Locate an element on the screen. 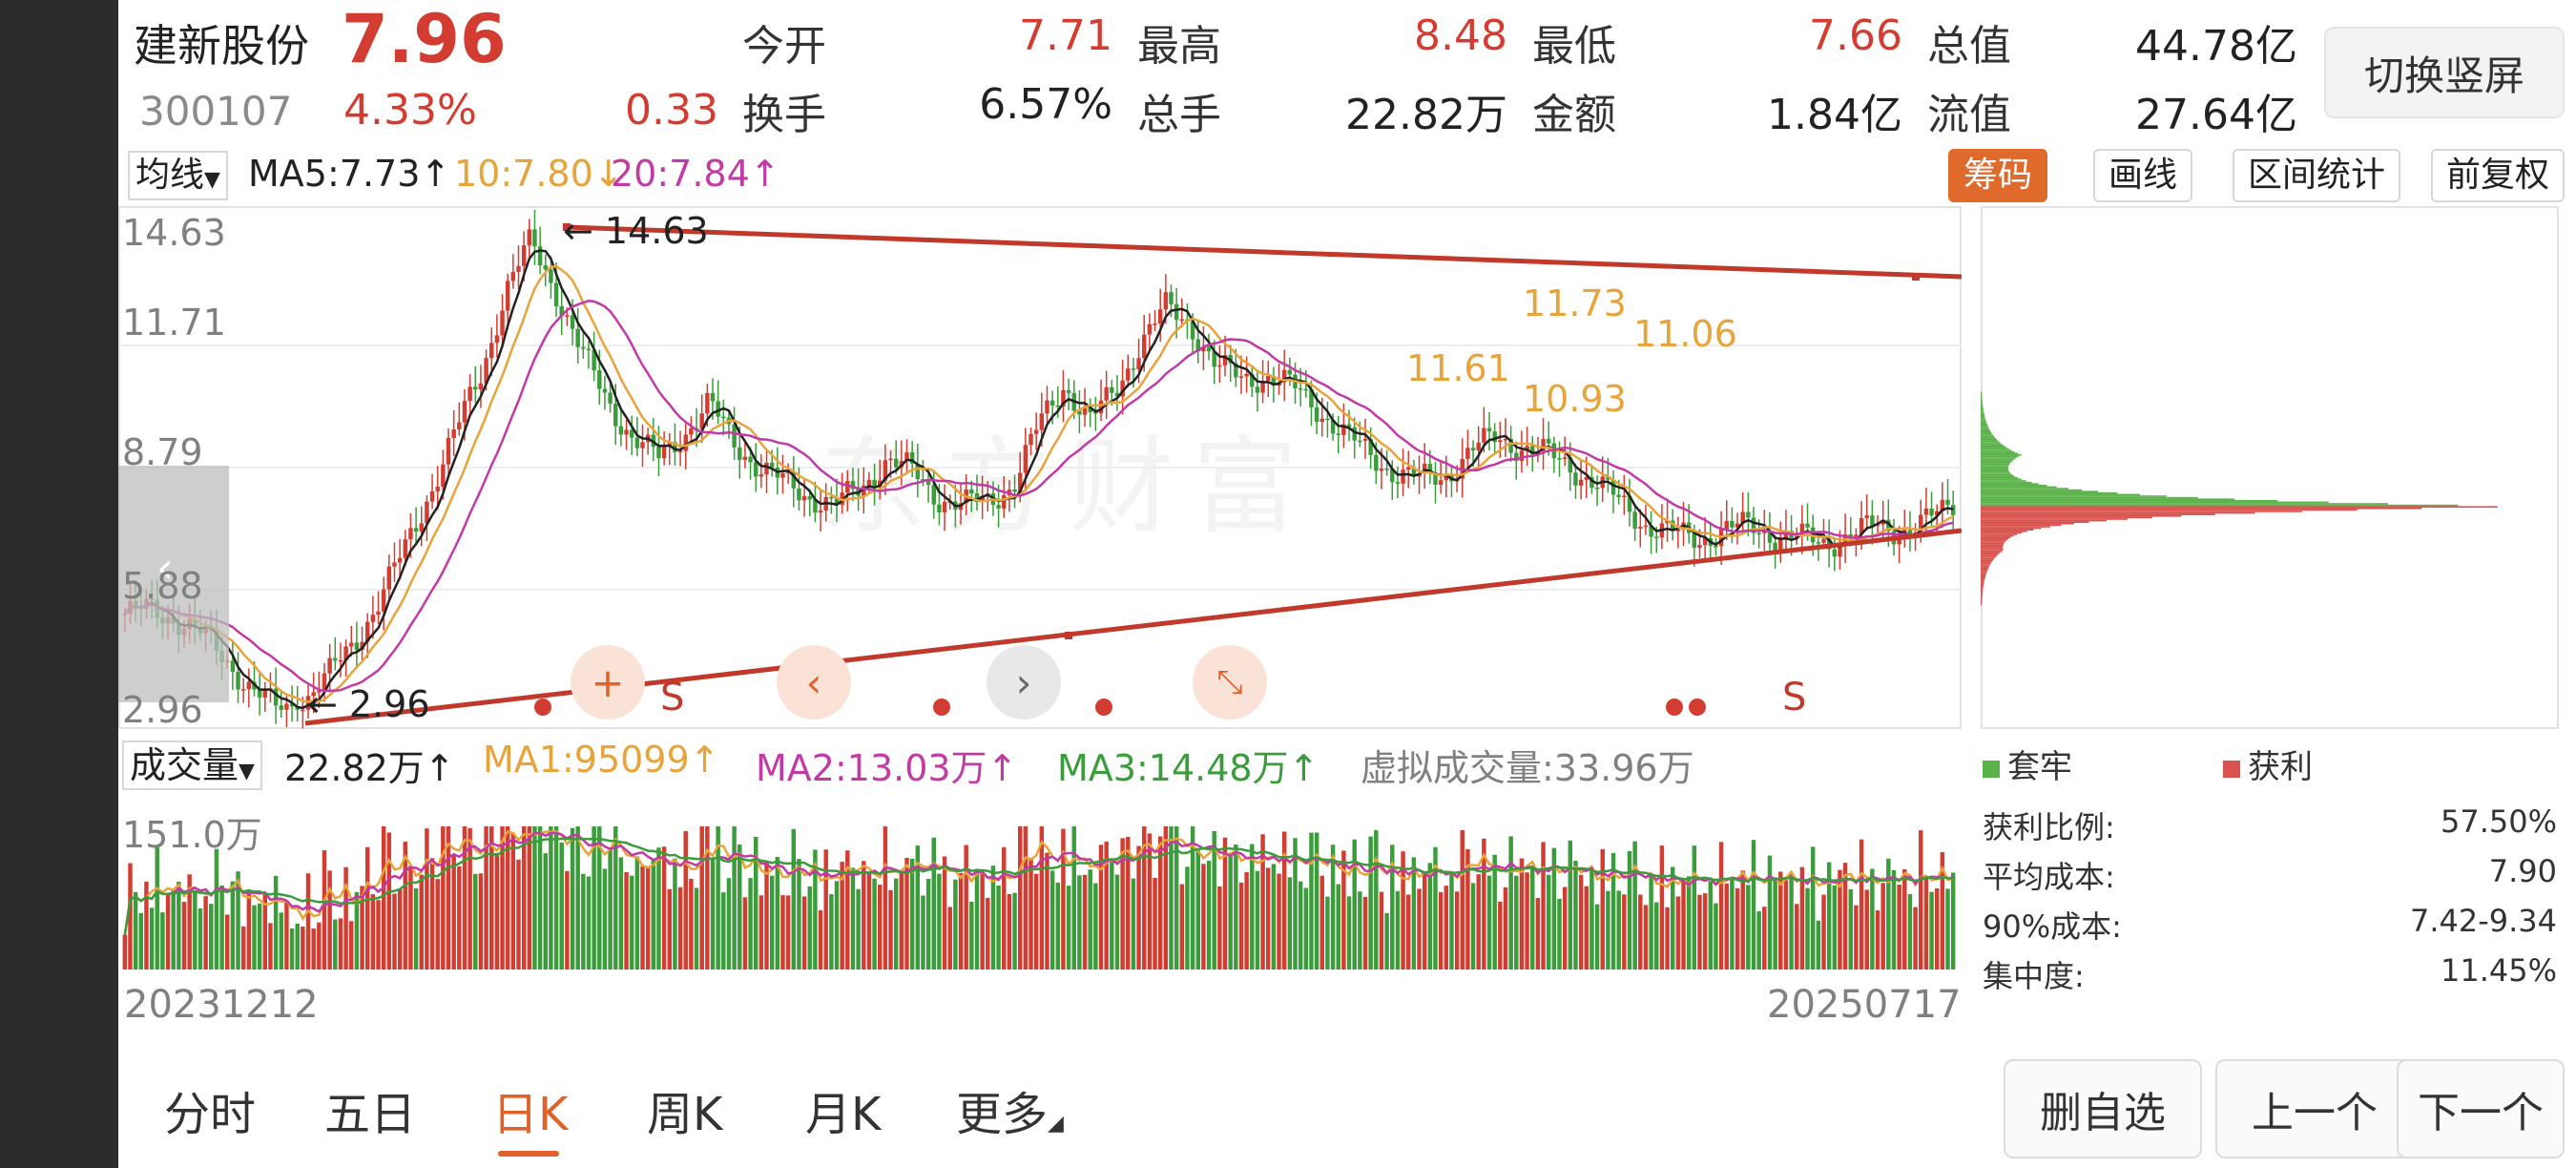 This screenshot has height=1168, width=2576. stat-label-profit-ratio: 获利比例: is located at coordinates (2049, 827).